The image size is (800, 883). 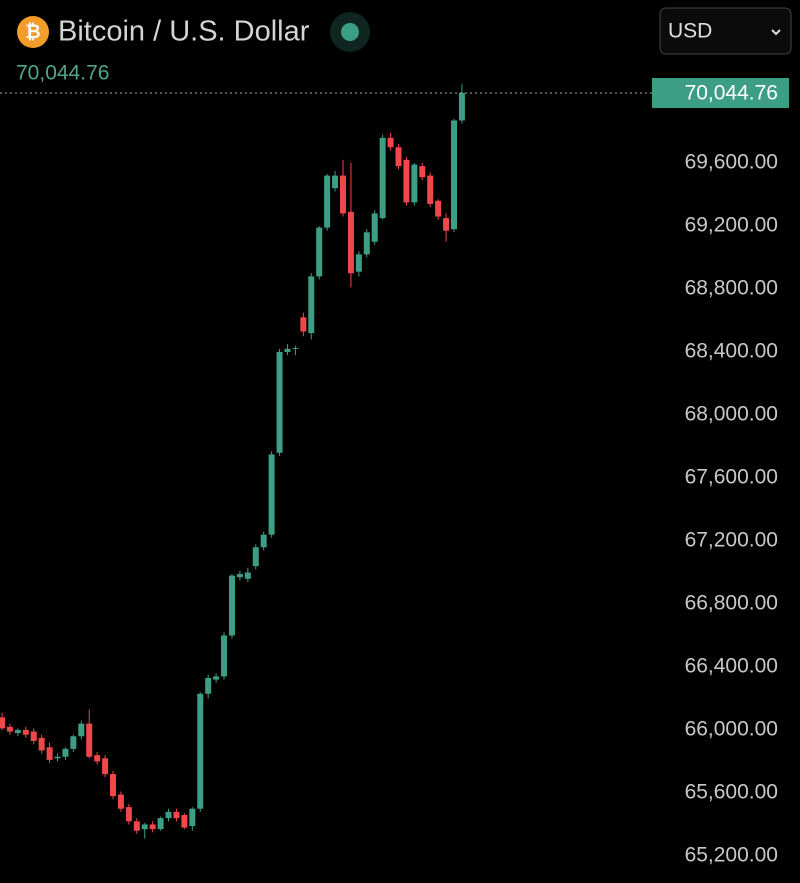 I want to click on y-tick-label: 69,200.00, so click(x=731, y=225).